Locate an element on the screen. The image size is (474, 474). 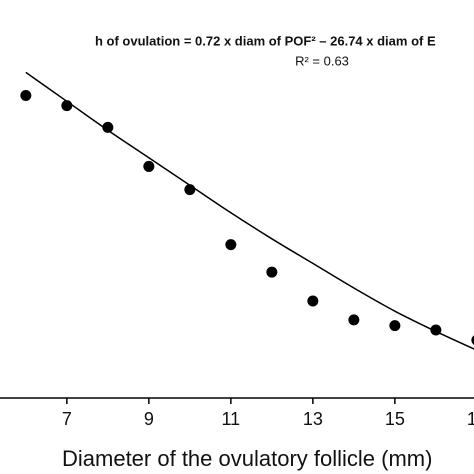
x-axis-label: Diameter of the ovulatory follicle (mm) is located at coordinates (247, 458).